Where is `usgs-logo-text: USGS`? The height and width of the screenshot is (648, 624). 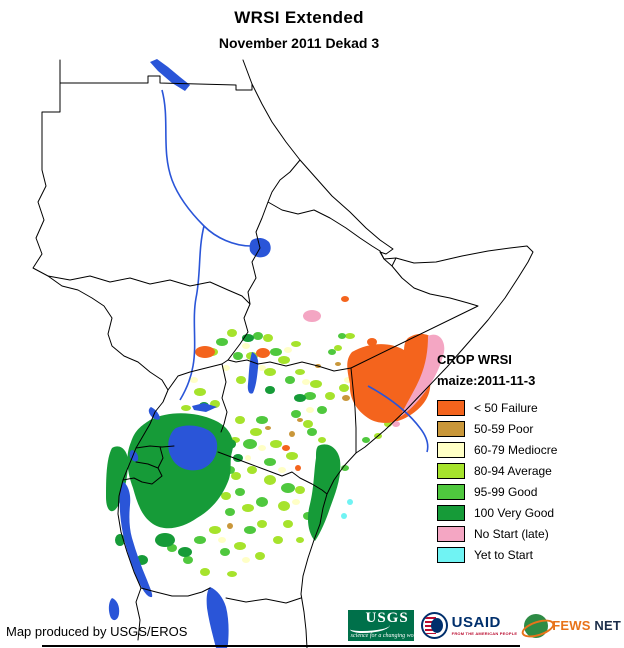 usgs-logo-text: USGS is located at coordinates (387, 618).